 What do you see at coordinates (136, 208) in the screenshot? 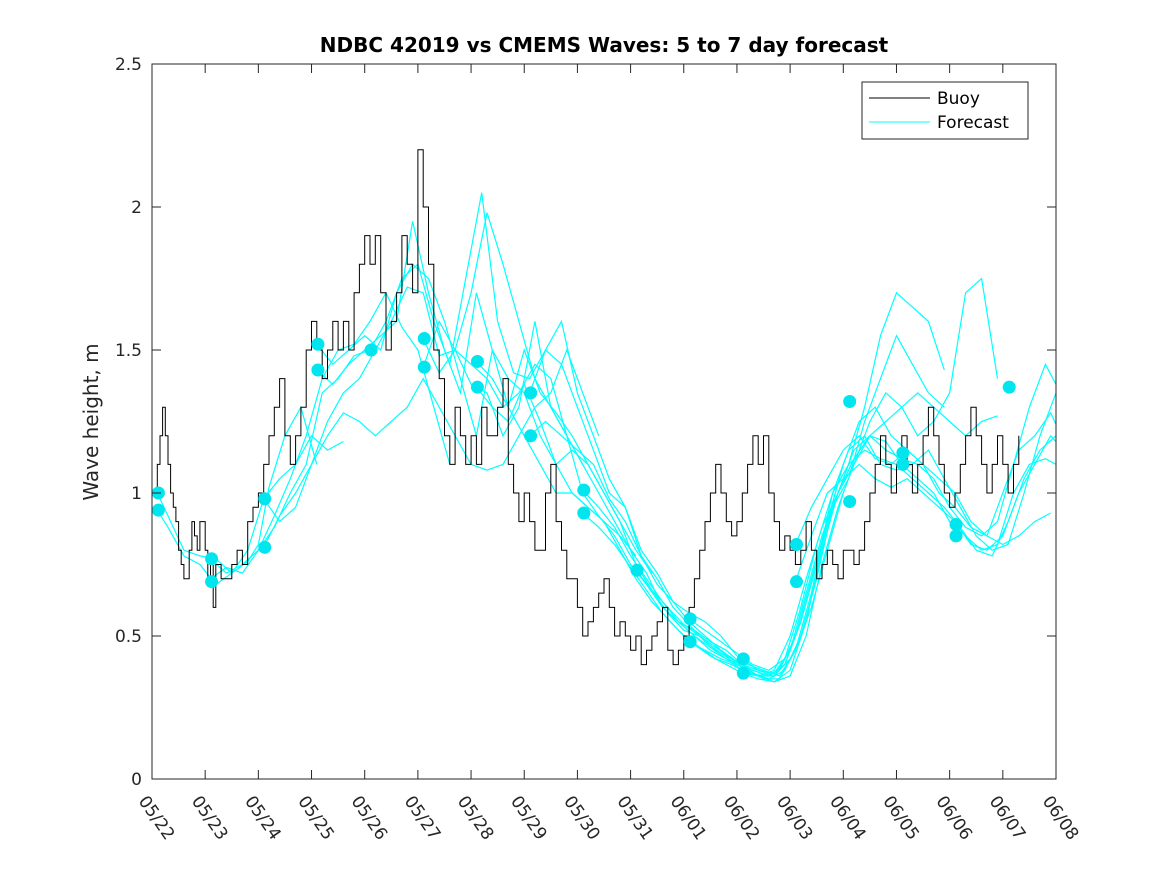
I see `y-tick-label: 2` at bounding box center [136, 208].